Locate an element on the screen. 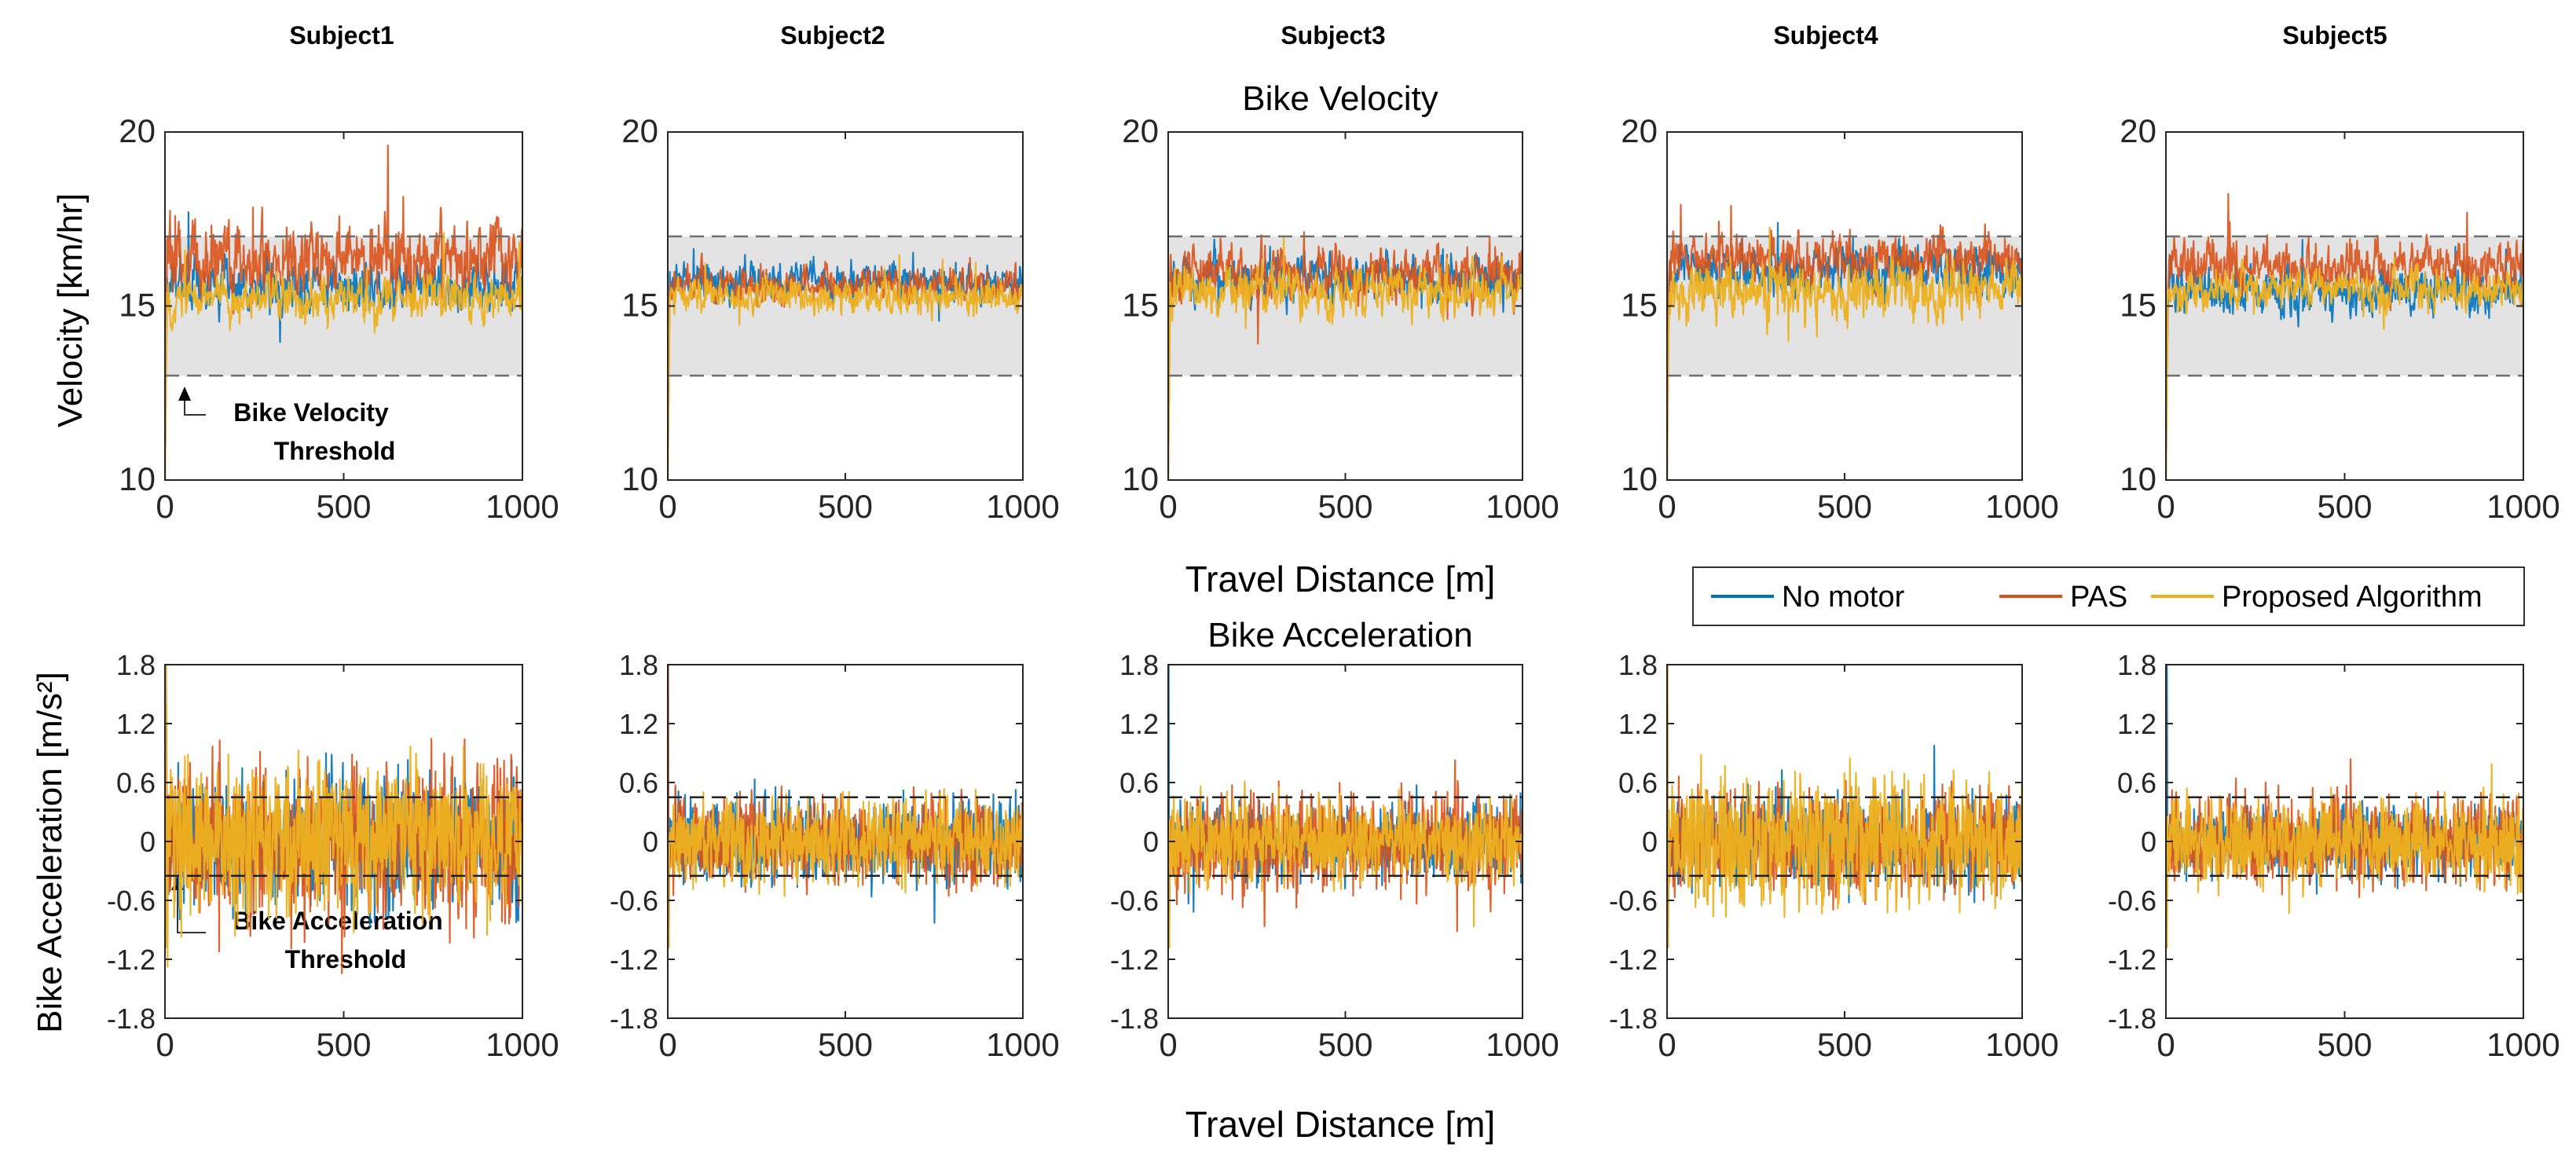 This screenshot has width=2576, height=1162. panel-velocity-3: 0 500 1000 10 15 20 is located at coordinates (1340, 318).